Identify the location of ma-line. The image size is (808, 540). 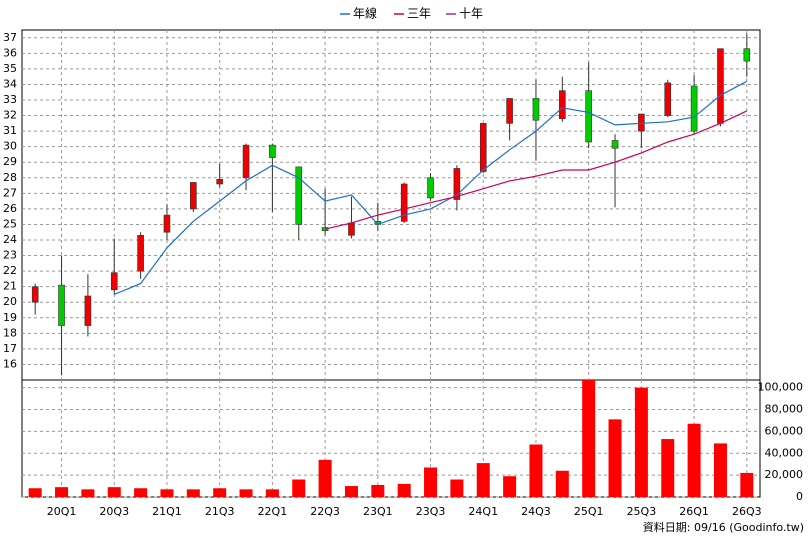
(536, 170).